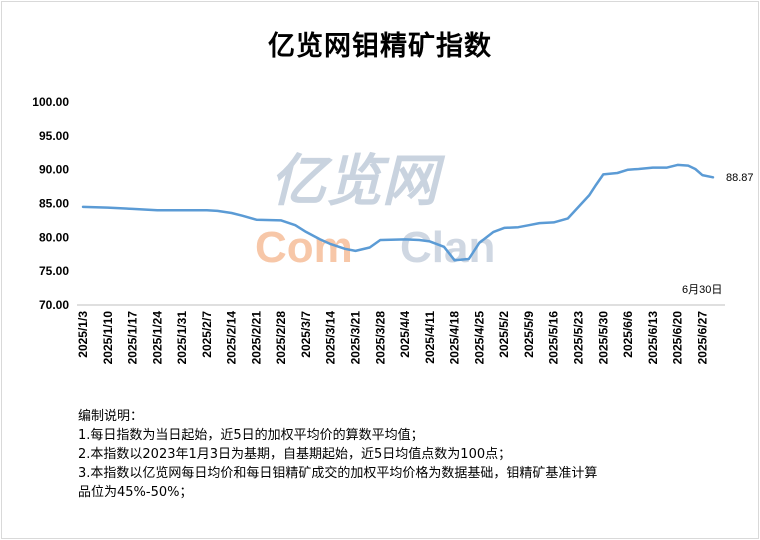 Image resolution: width=760 pixels, height=540 pixels. What do you see at coordinates (135, 492) in the screenshot?
I see `notes-item-4: 品位为45%-50%；` at bounding box center [135, 492].